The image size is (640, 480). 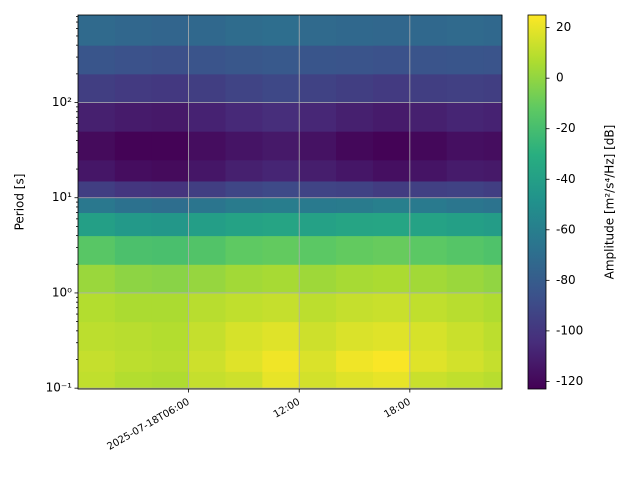 I want to click on colorbar-tick-label: 20, so click(x=563, y=27).